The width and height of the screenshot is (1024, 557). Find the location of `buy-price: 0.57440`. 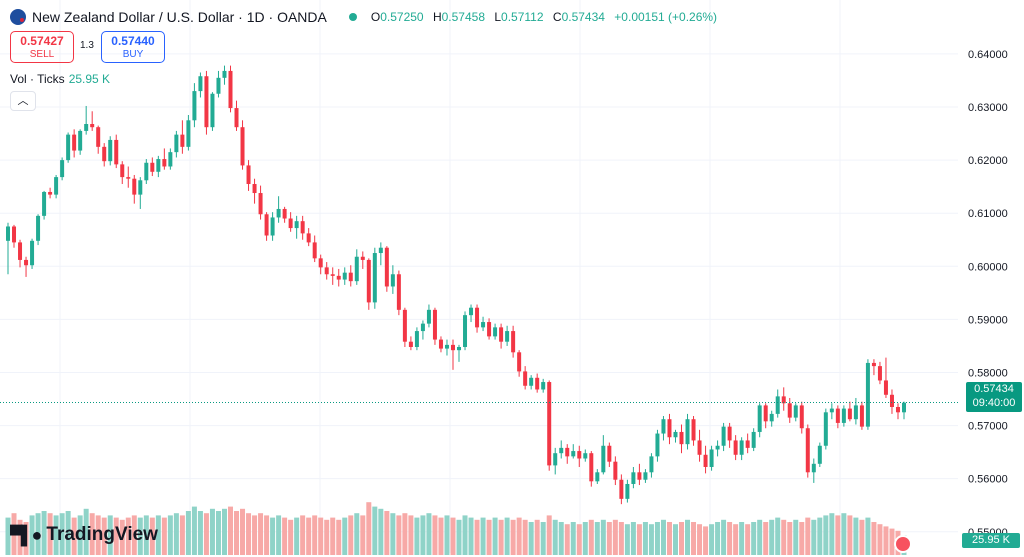

buy-price: 0.57440 is located at coordinates (133, 41).